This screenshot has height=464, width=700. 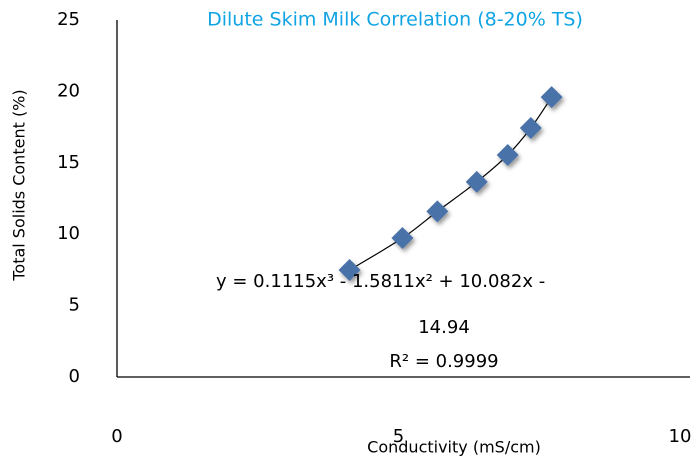 What do you see at coordinates (454, 447) in the screenshot?
I see `x-axis-title: Conductivity (mS/cm)` at bounding box center [454, 447].